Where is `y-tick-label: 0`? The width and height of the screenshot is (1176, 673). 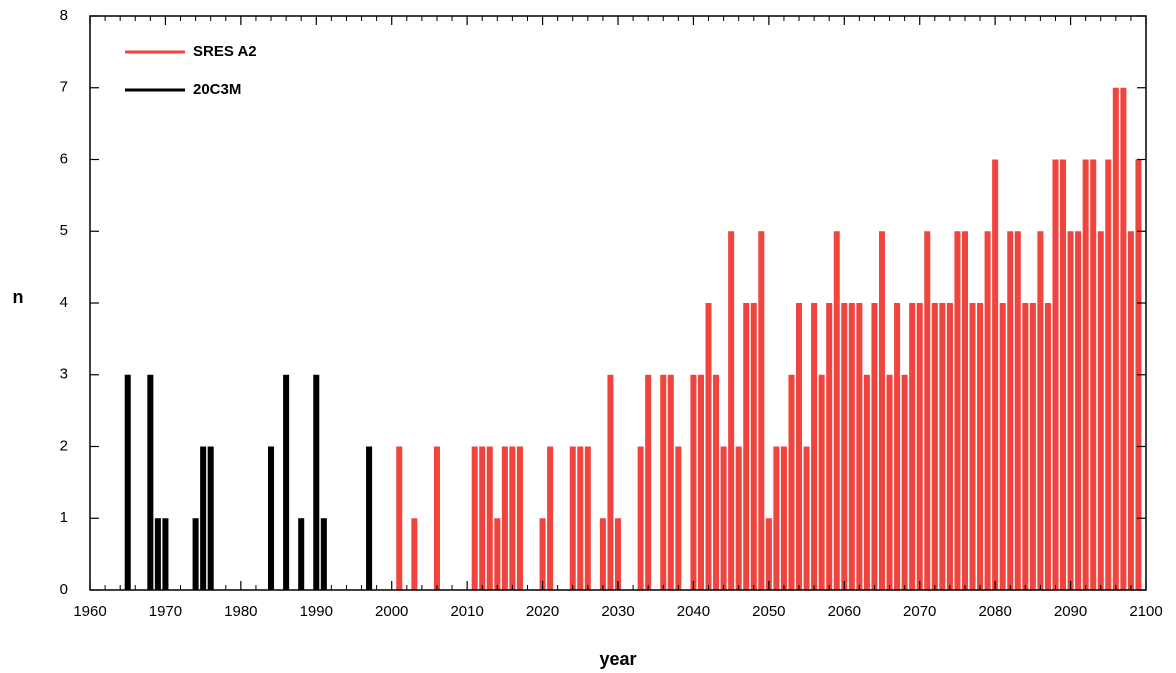 y-tick-label: 0 is located at coordinates (64, 589).